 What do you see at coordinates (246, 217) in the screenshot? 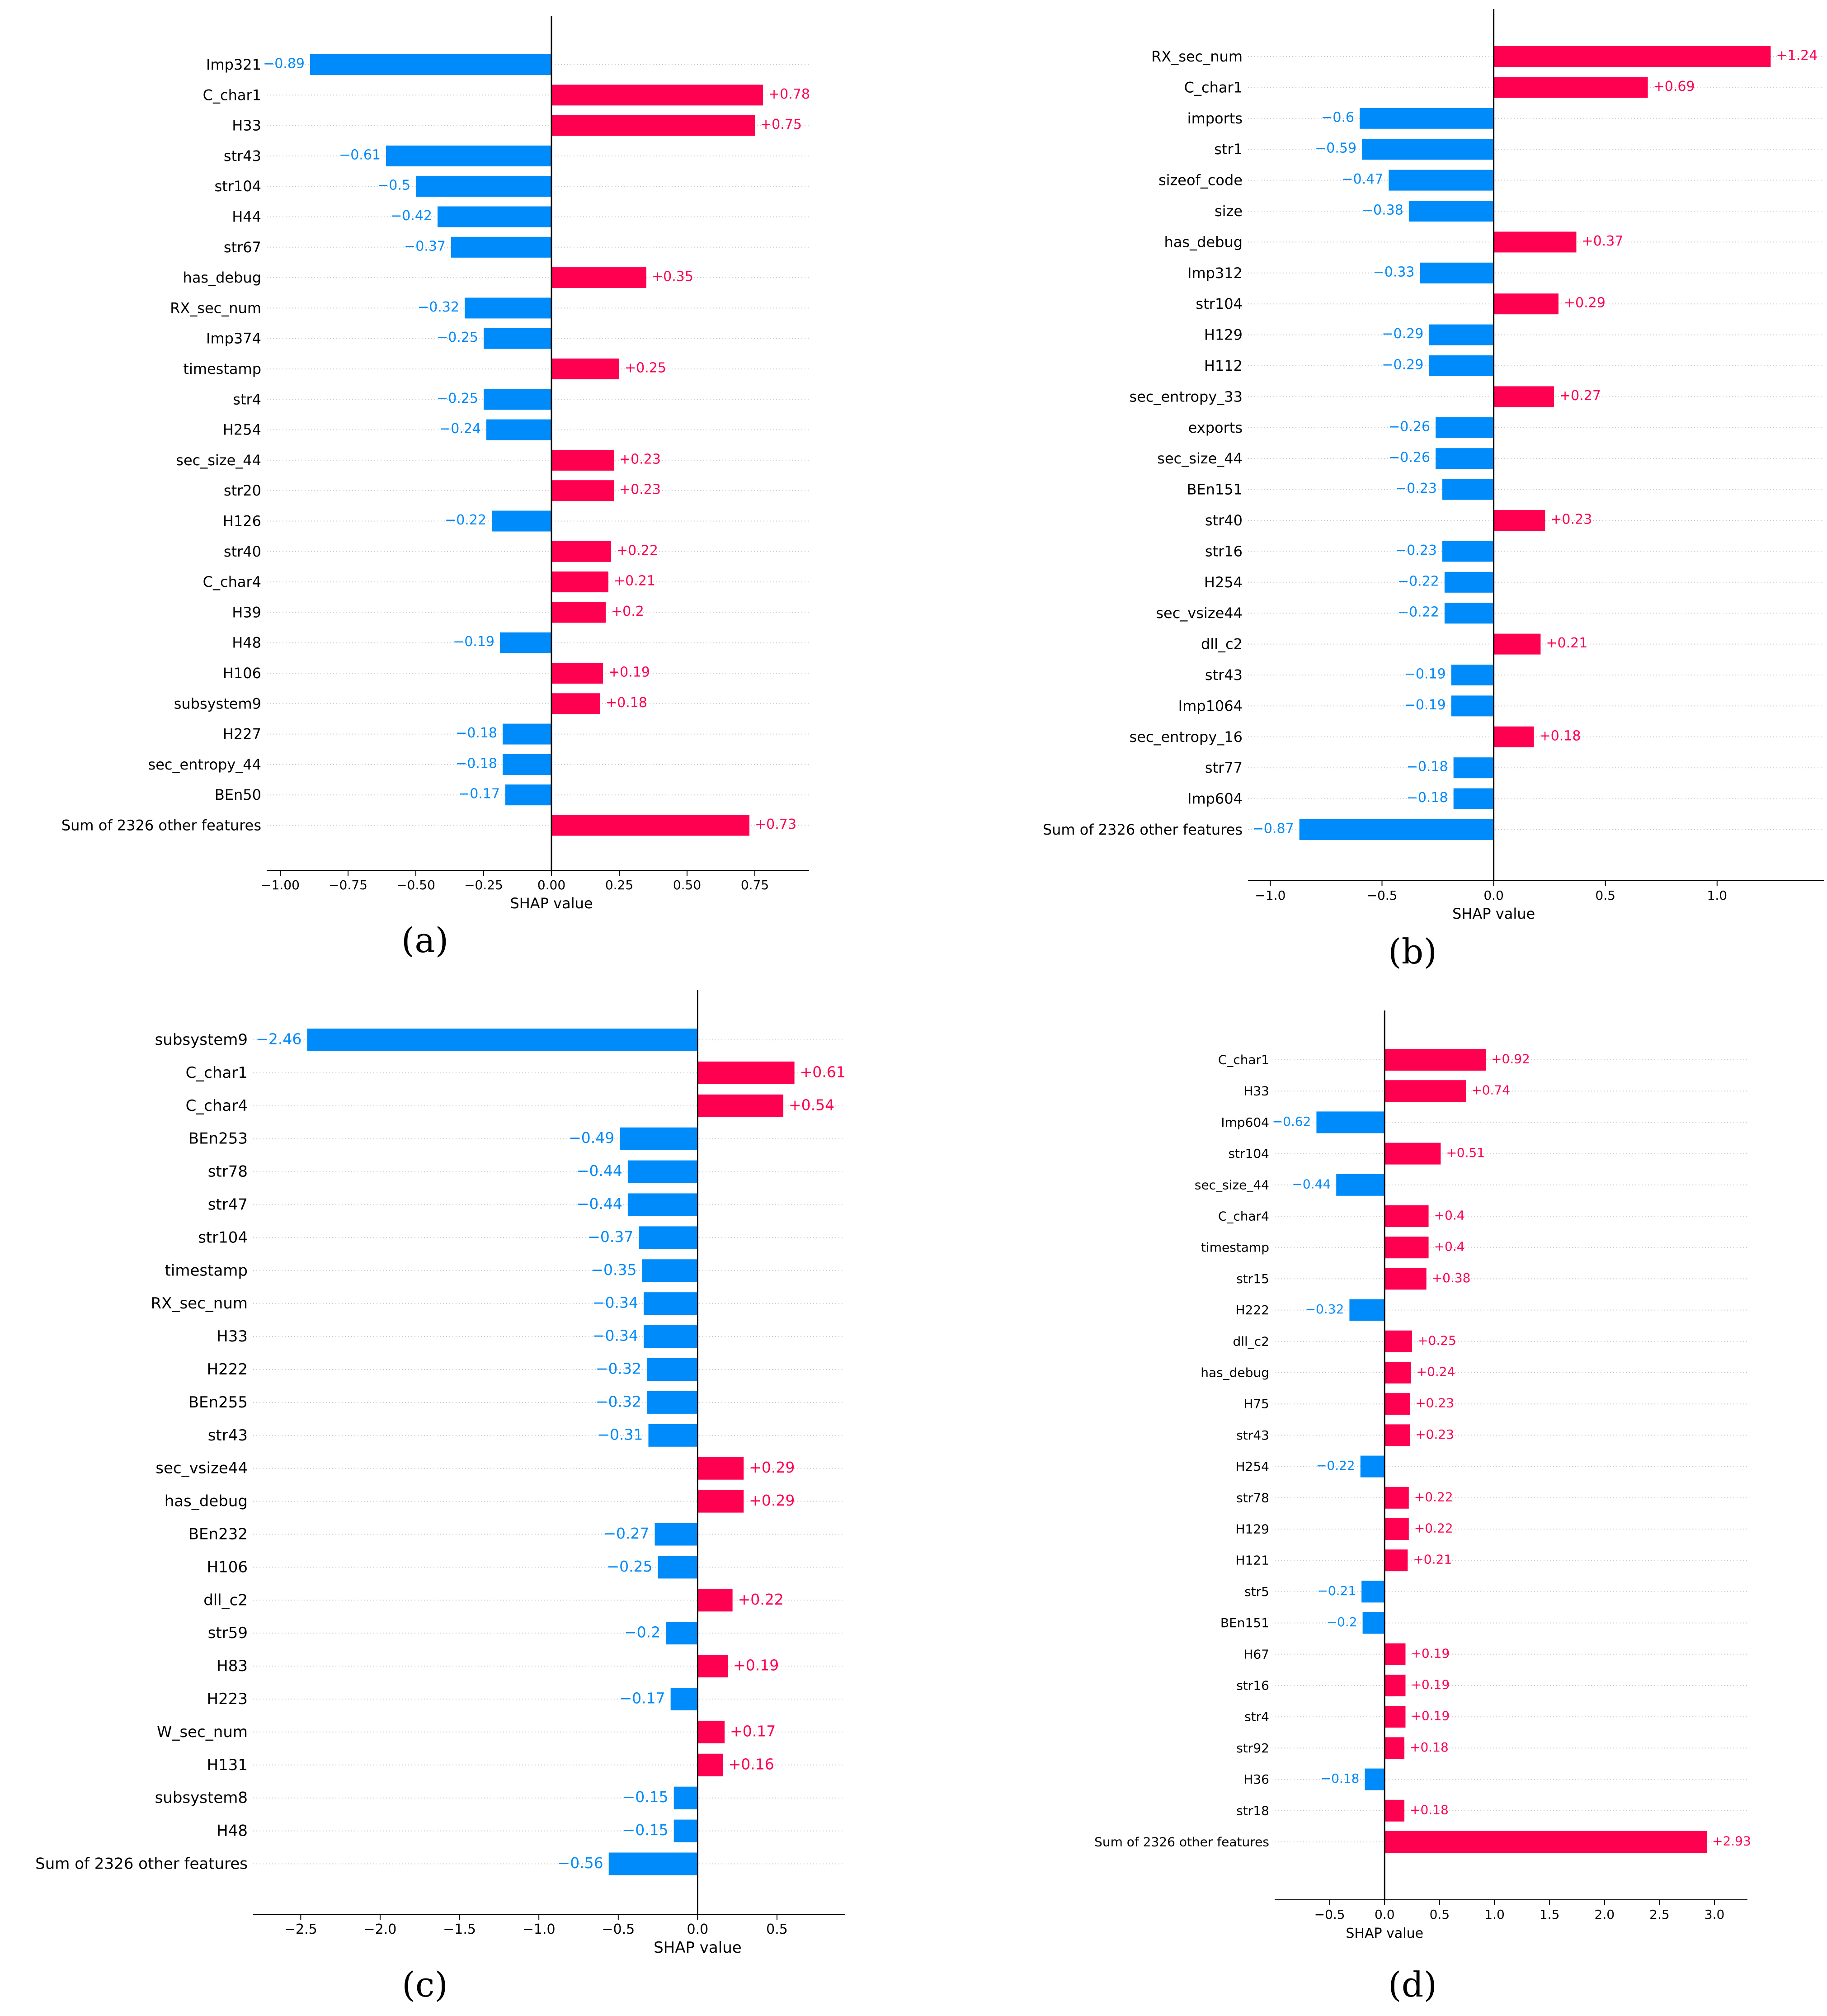
I see `feature-label: H44` at bounding box center [246, 217].